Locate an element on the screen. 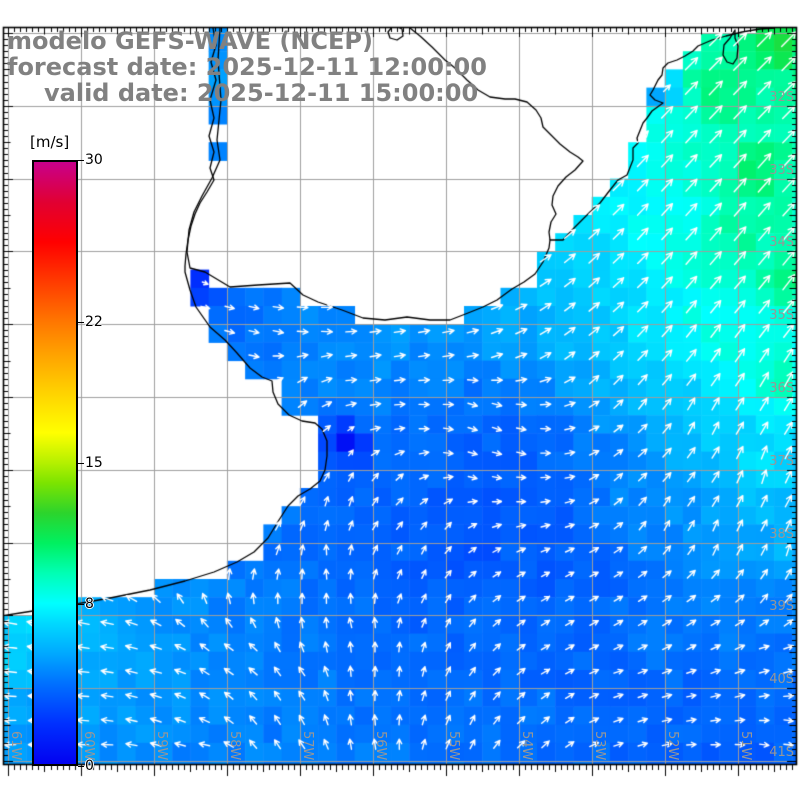  colorbar-tick-label: 15 is located at coordinates (94, 463).